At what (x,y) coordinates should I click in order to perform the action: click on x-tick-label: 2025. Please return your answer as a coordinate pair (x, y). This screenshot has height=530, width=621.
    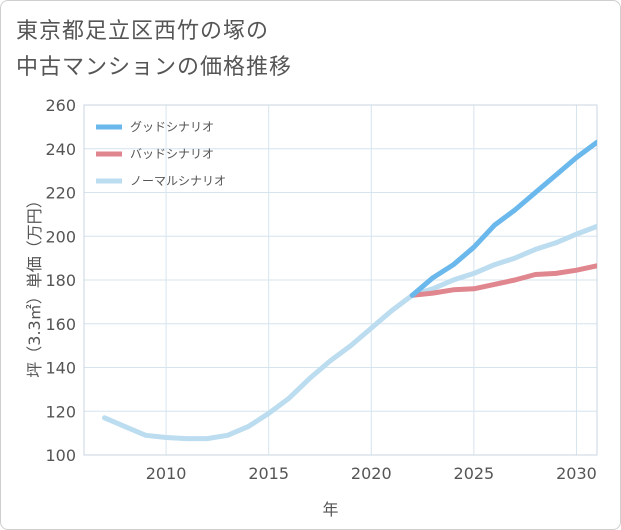
    Looking at the image, I should click on (474, 473).